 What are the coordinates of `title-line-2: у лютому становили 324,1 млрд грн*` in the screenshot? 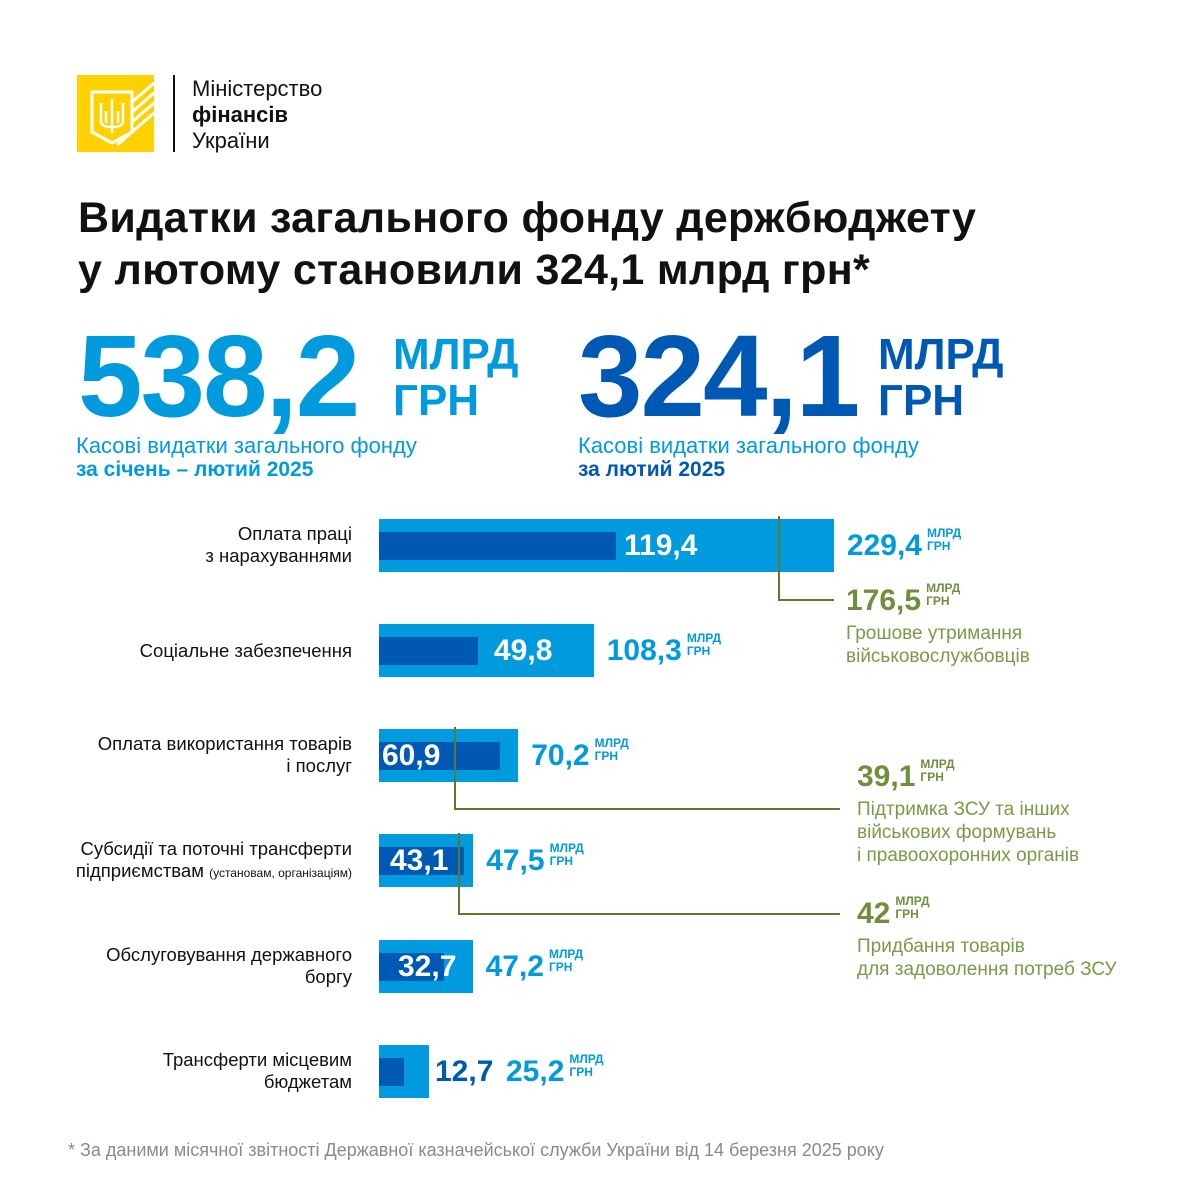 It's located at (474, 270).